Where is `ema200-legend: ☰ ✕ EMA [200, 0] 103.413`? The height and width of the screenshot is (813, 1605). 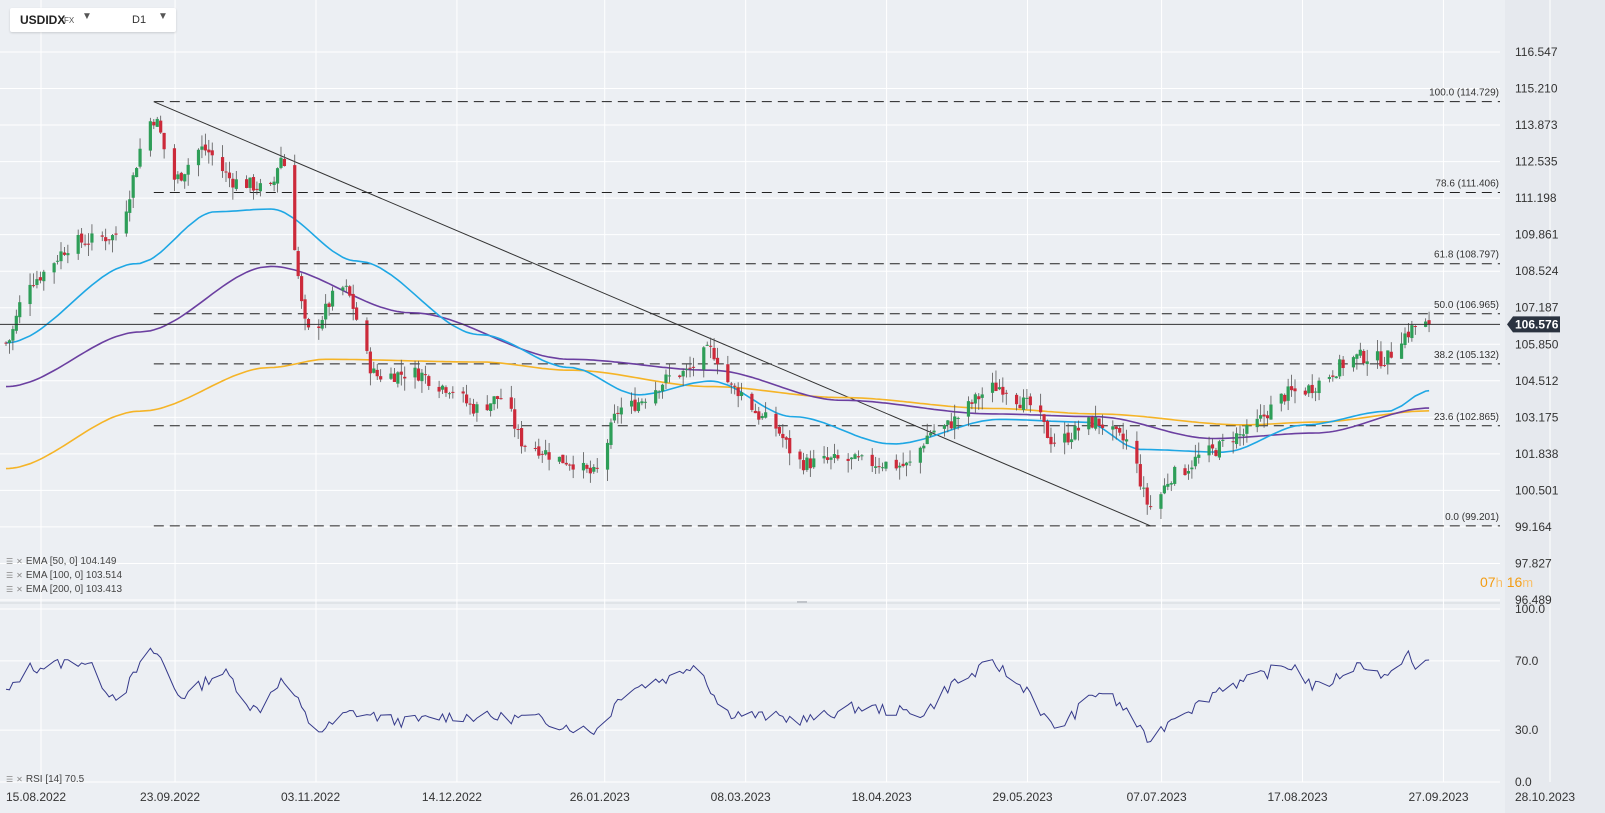
ema200-legend: ☰ ✕ EMA [200, 0] 103.413 is located at coordinates (64, 589).